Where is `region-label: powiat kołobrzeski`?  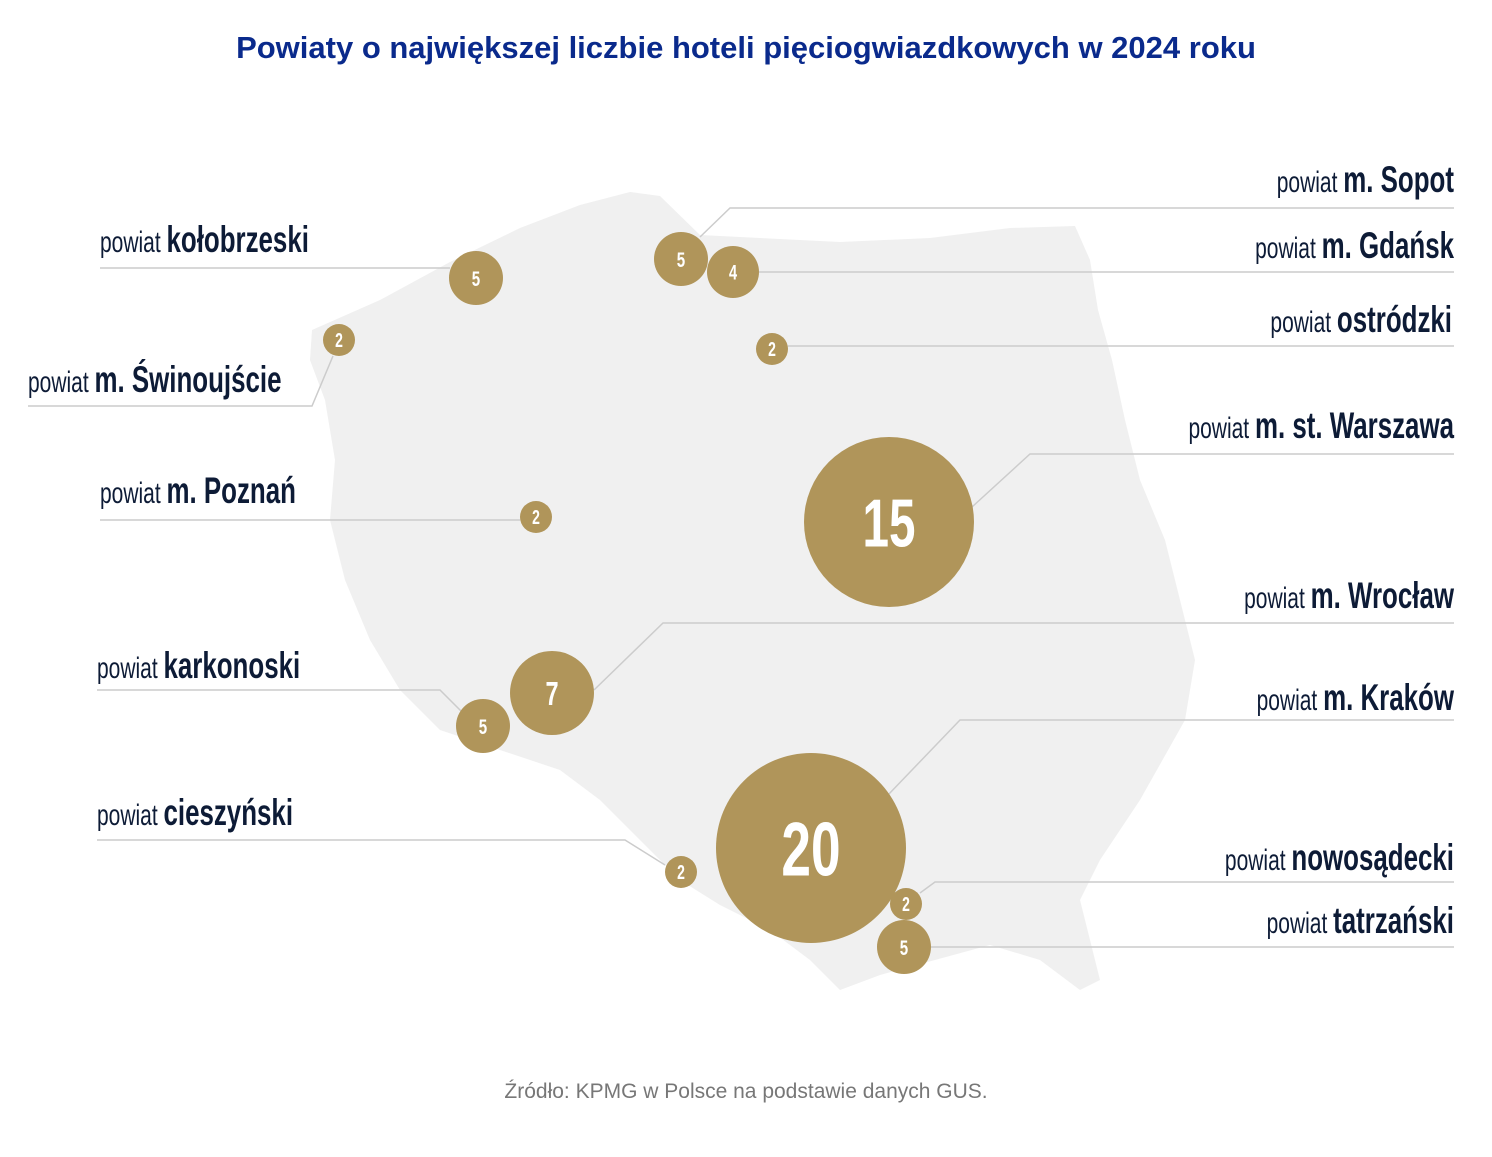 region-label: powiat kołobrzeski is located at coordinates (204, 239).